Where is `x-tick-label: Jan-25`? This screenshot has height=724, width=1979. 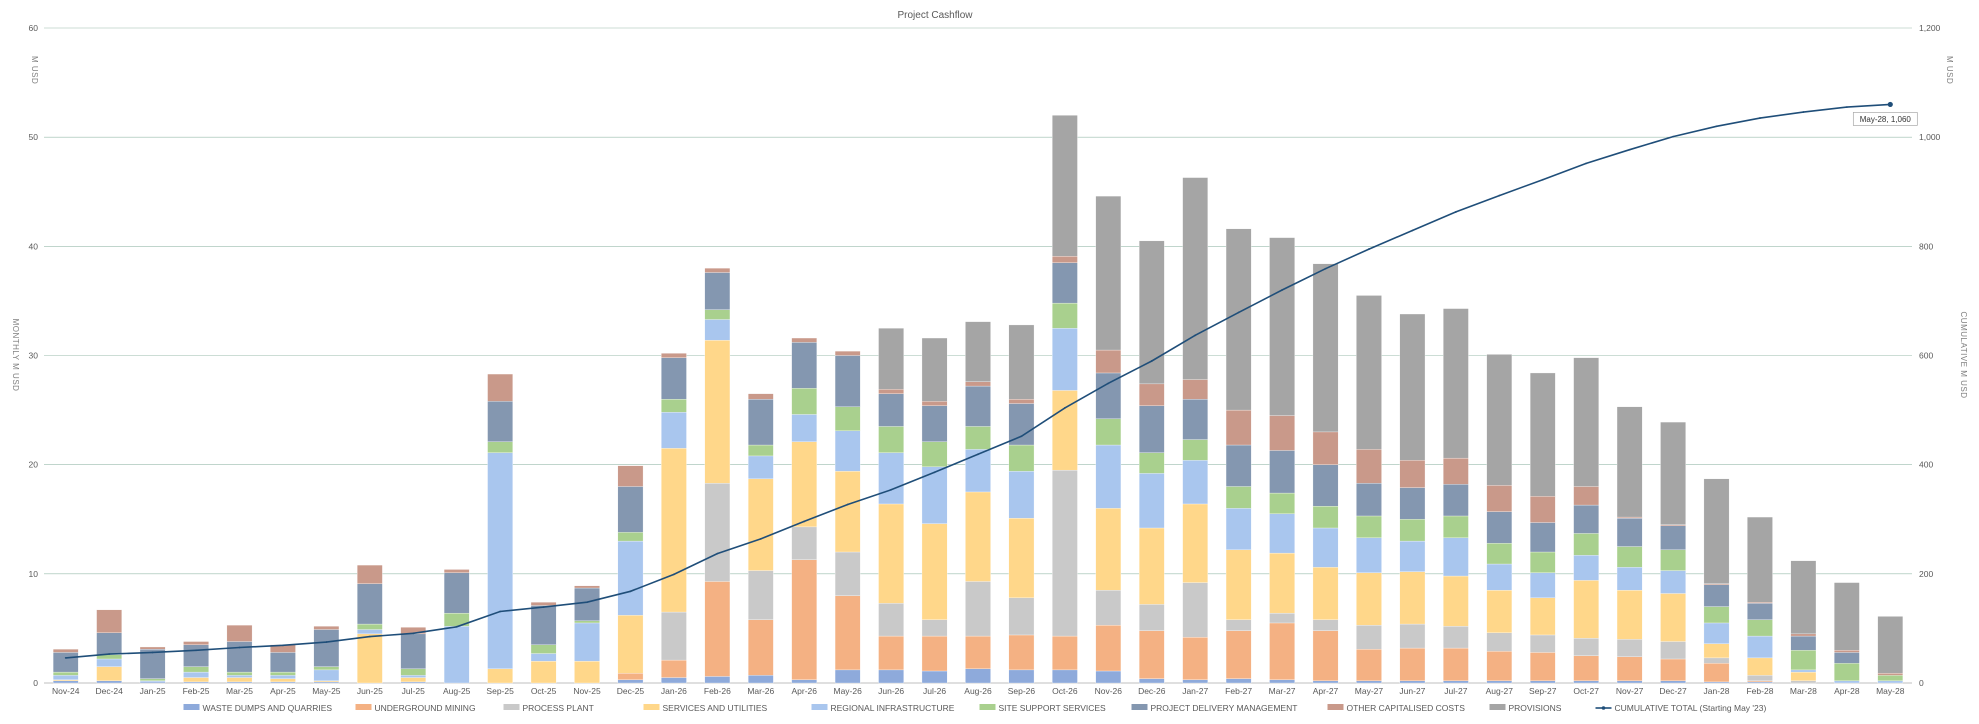 x-tick-label: Jan-25 is located at coordinates (153, 691).